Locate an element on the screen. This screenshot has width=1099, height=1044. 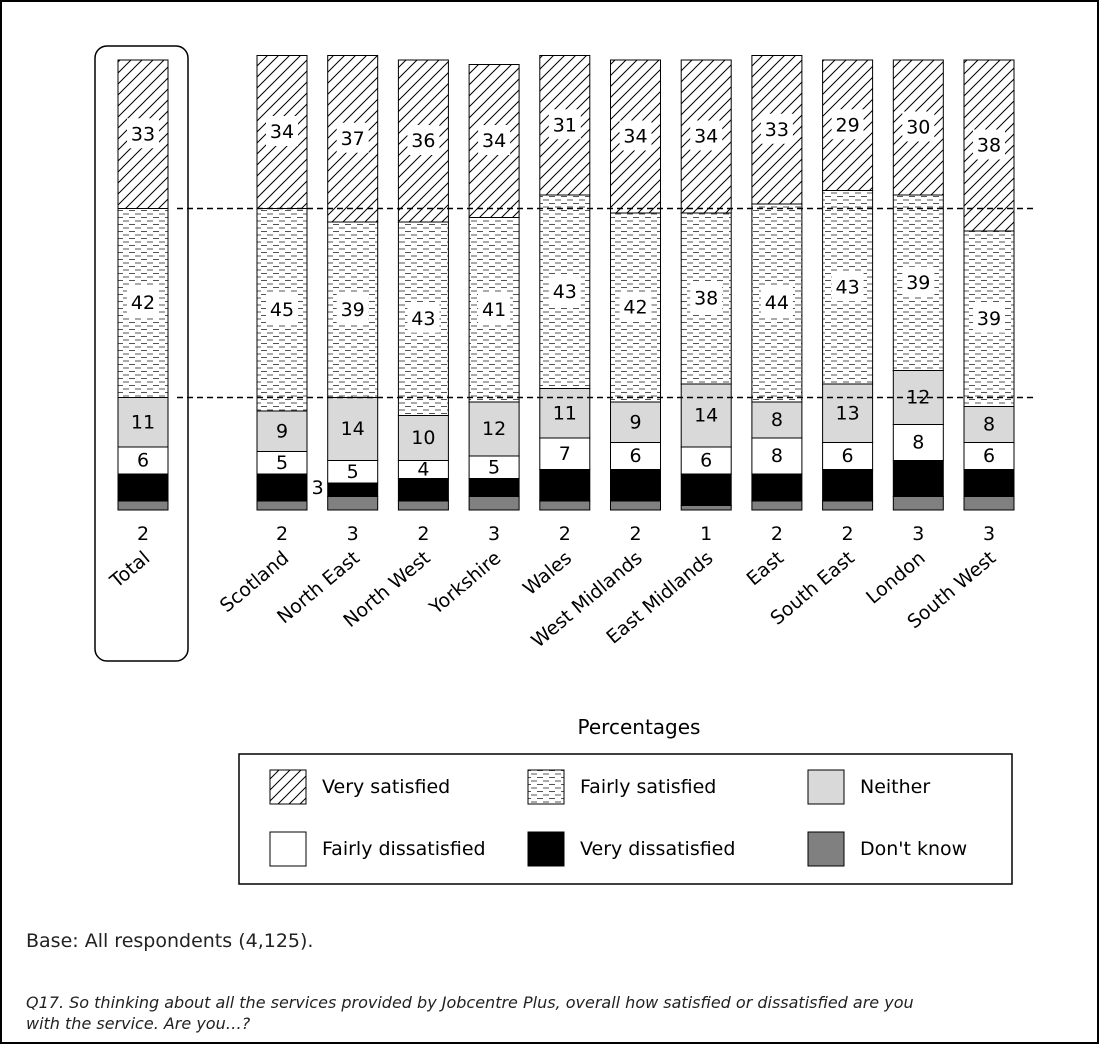
data-label-east-very-satisfied: 33 is located at coordinates (777, 130).